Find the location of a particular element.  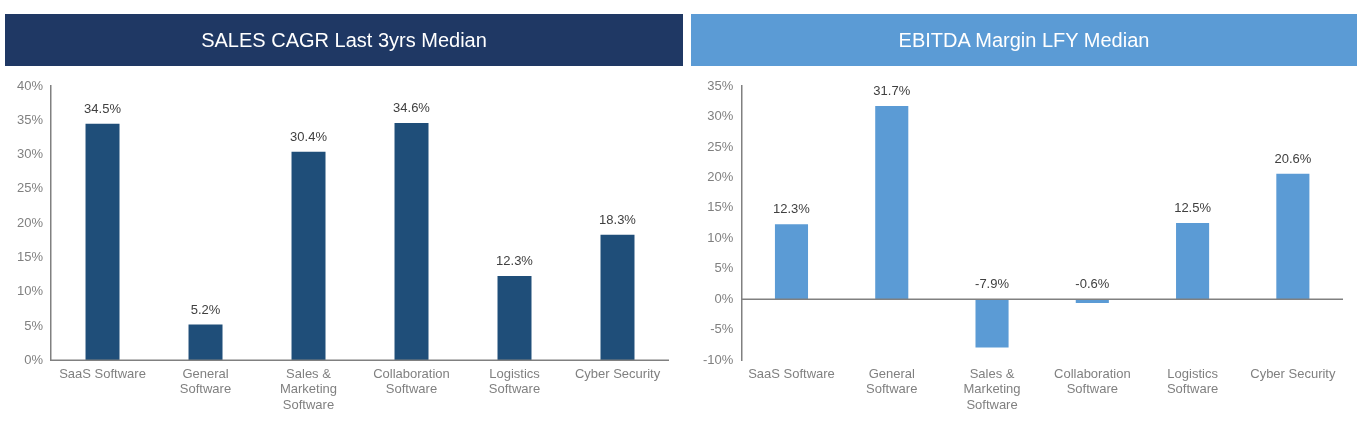

y-tick-label: 40% is located at coordinates (30, 85).